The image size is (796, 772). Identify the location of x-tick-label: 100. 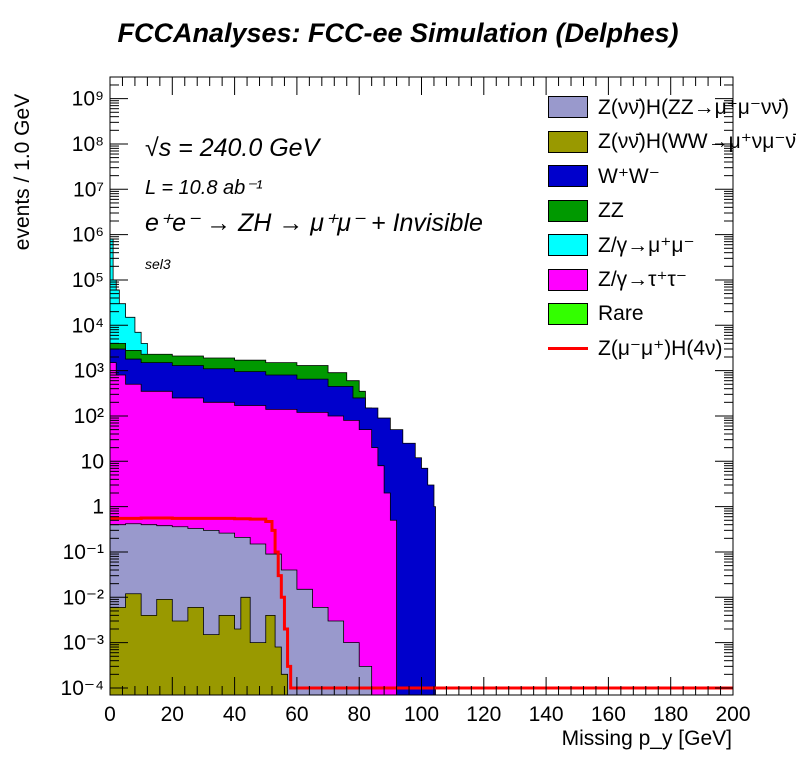
(421, 714).